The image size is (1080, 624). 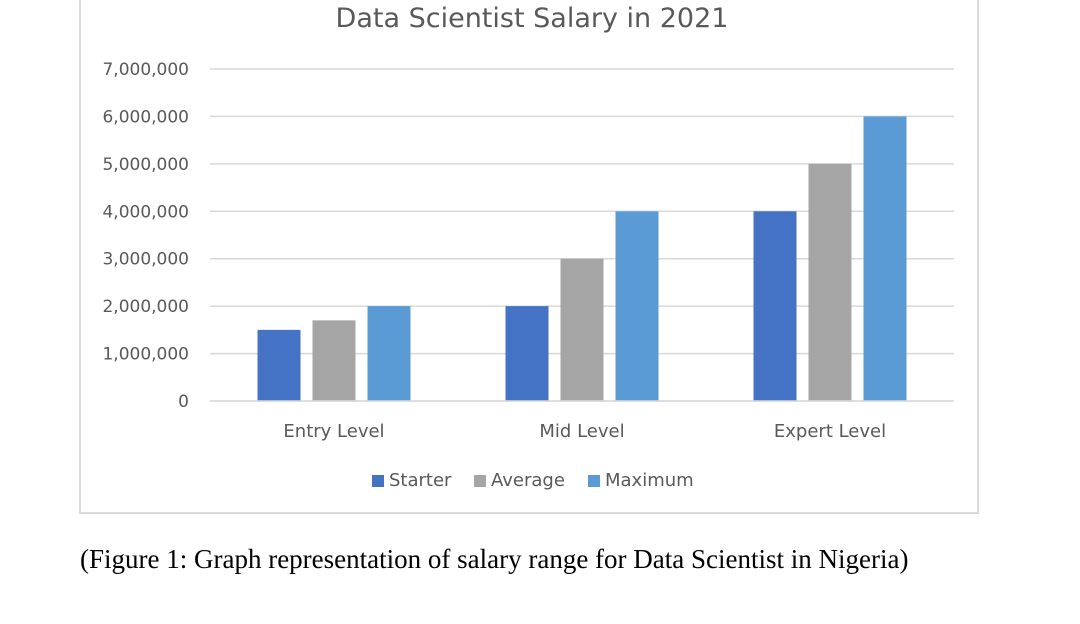 I want to click on bar-average-entry-level, so click(x=334, y=360).